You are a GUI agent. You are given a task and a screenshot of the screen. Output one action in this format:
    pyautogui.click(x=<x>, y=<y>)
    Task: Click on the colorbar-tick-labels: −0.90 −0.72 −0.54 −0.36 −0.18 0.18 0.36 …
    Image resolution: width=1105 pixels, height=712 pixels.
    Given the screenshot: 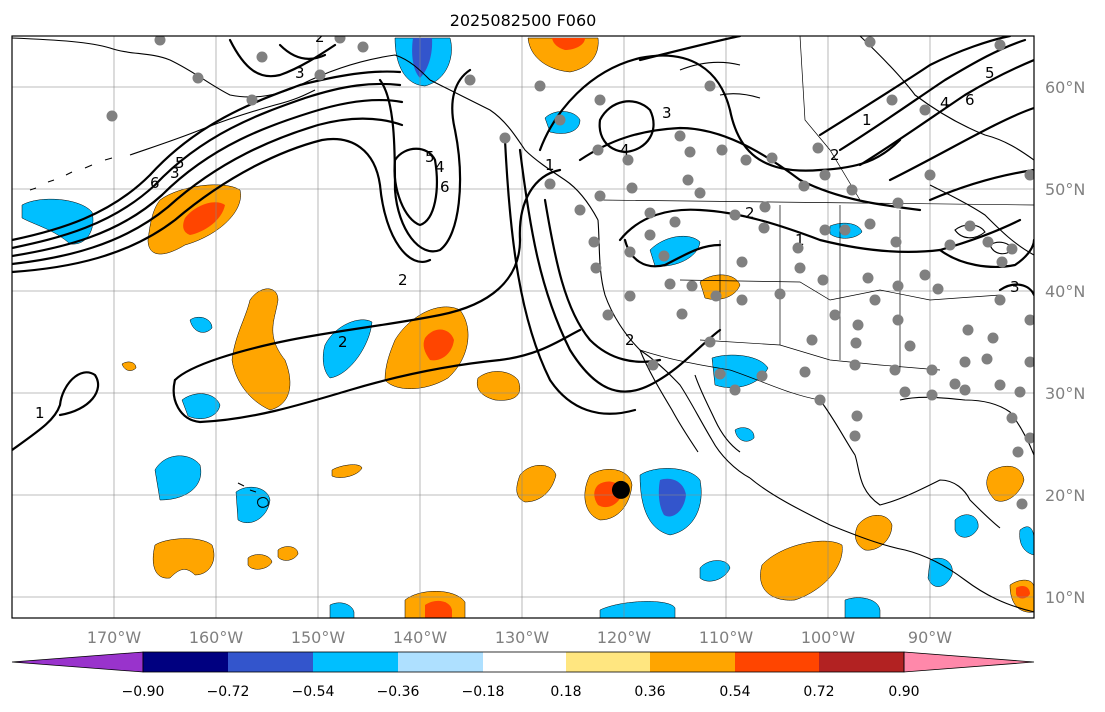 What is the action you would take?
    pyautogui.click(x=521, y=692)
    